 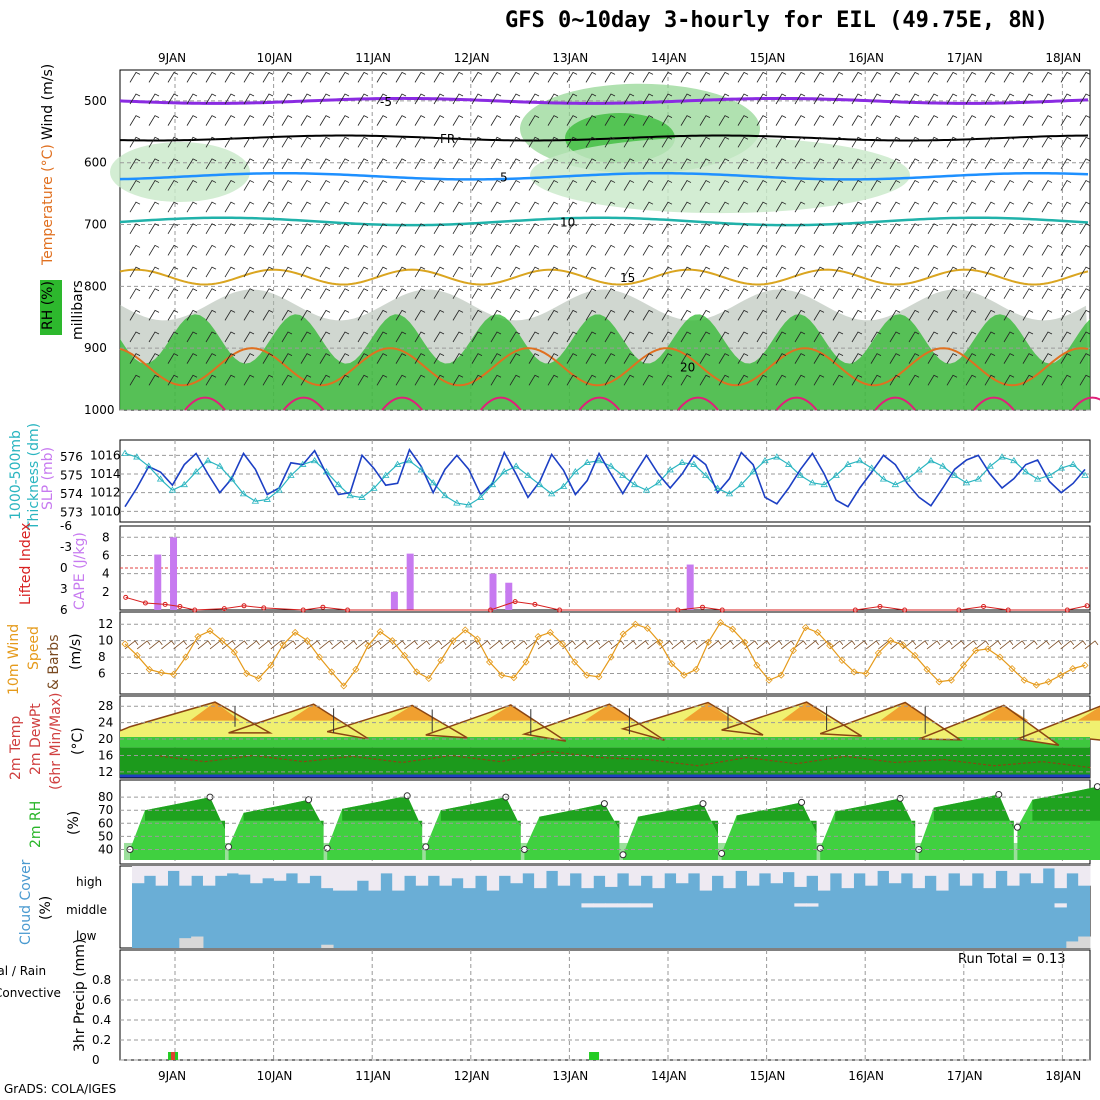 I want to click on rh-marker, so click(x=820, y=848).